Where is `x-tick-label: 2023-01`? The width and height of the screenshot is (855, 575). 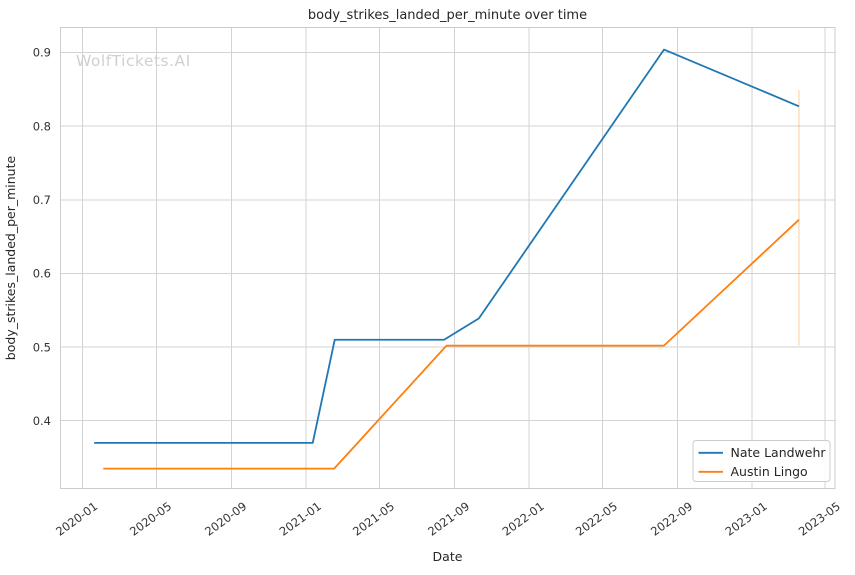
x-tick-label: 2023-01 is located at coordinates (746, 519).